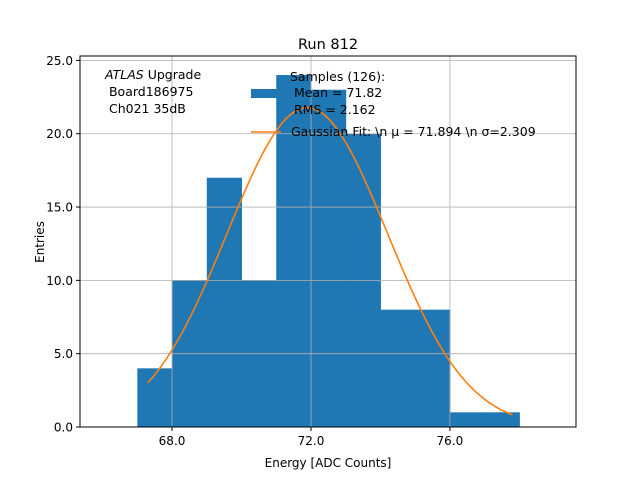 Image resolution: width=640 pixels, height=484 pixels. Describe the element at coordinates (328, 463) in the screenshot. I see `x-axis-label: Energy [ADC Counts]` at that location.